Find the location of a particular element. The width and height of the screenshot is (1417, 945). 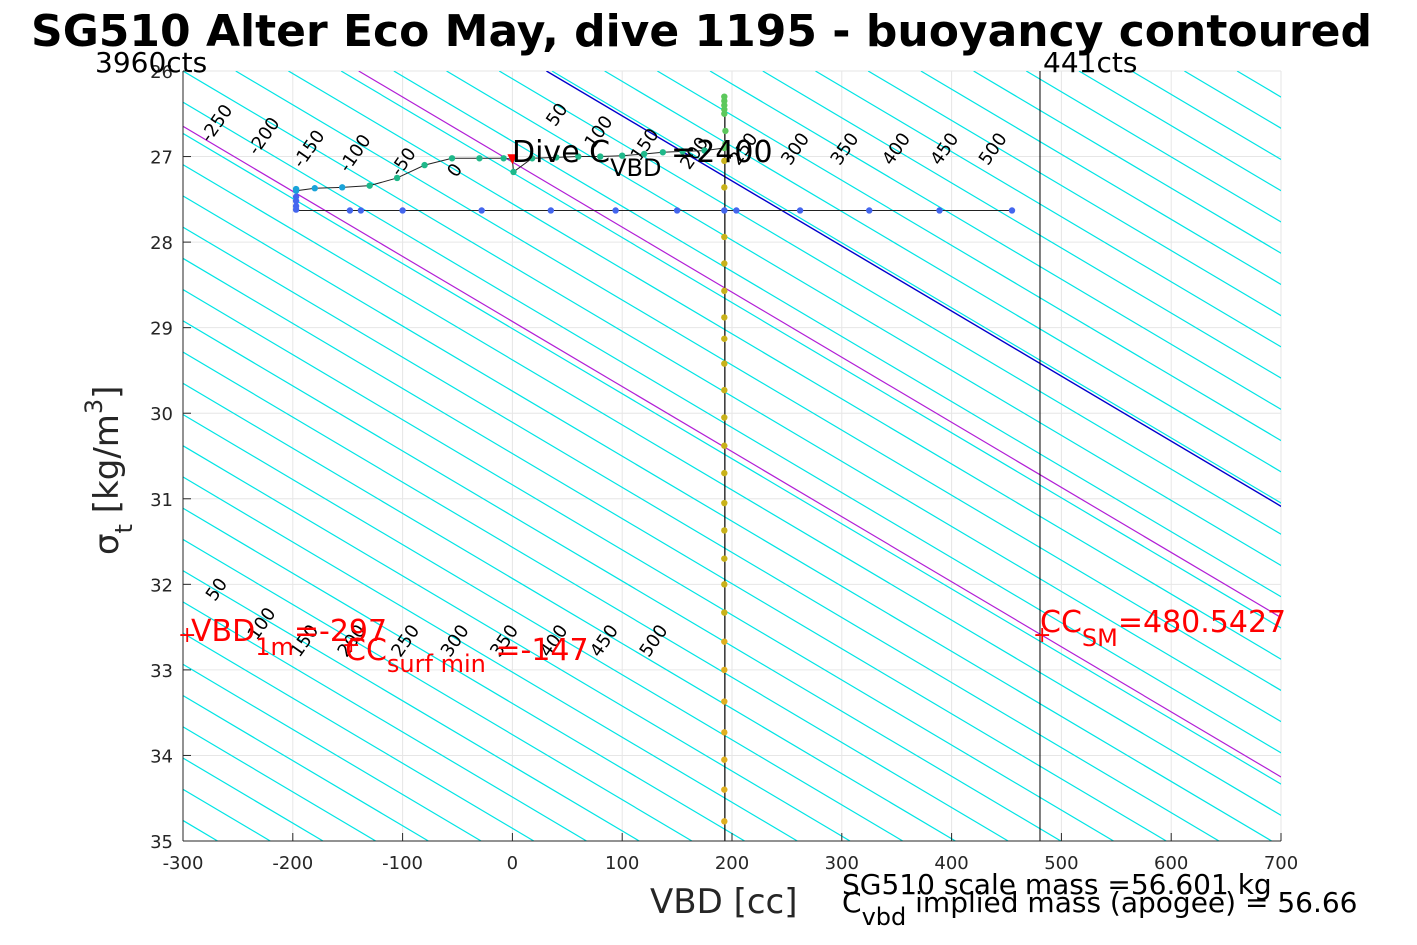

annotation-cc-sm: + CCSM=480.5427 is located at coordinates (1159, 628).